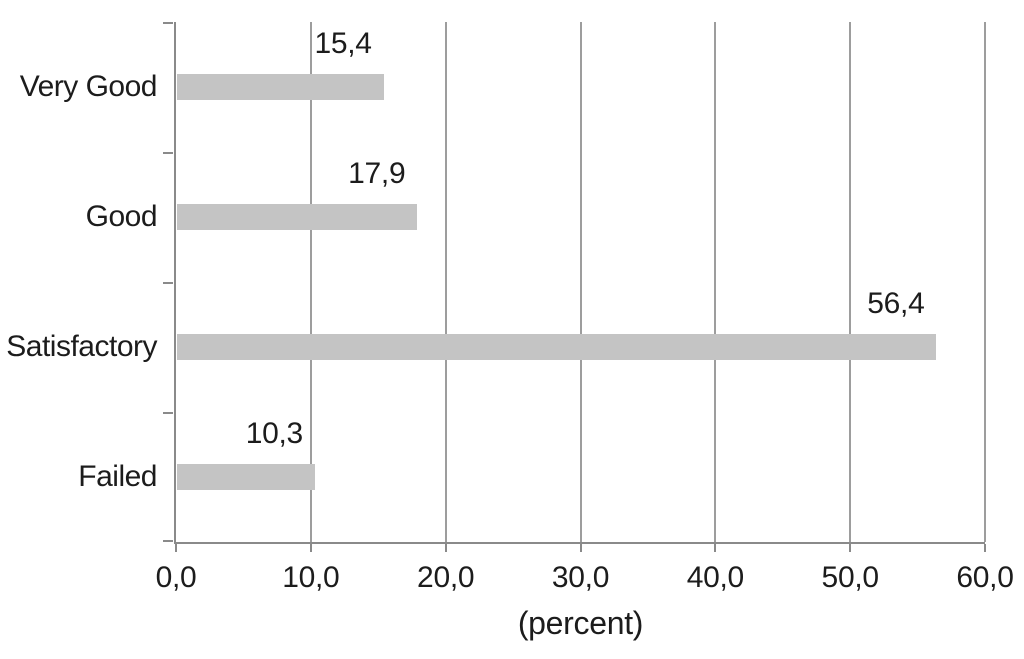 This screenshot has height=659, width=1024. Describe the element at coordinates (896, 303) in the screenshot. I see `data-label: 56,4` at that location.